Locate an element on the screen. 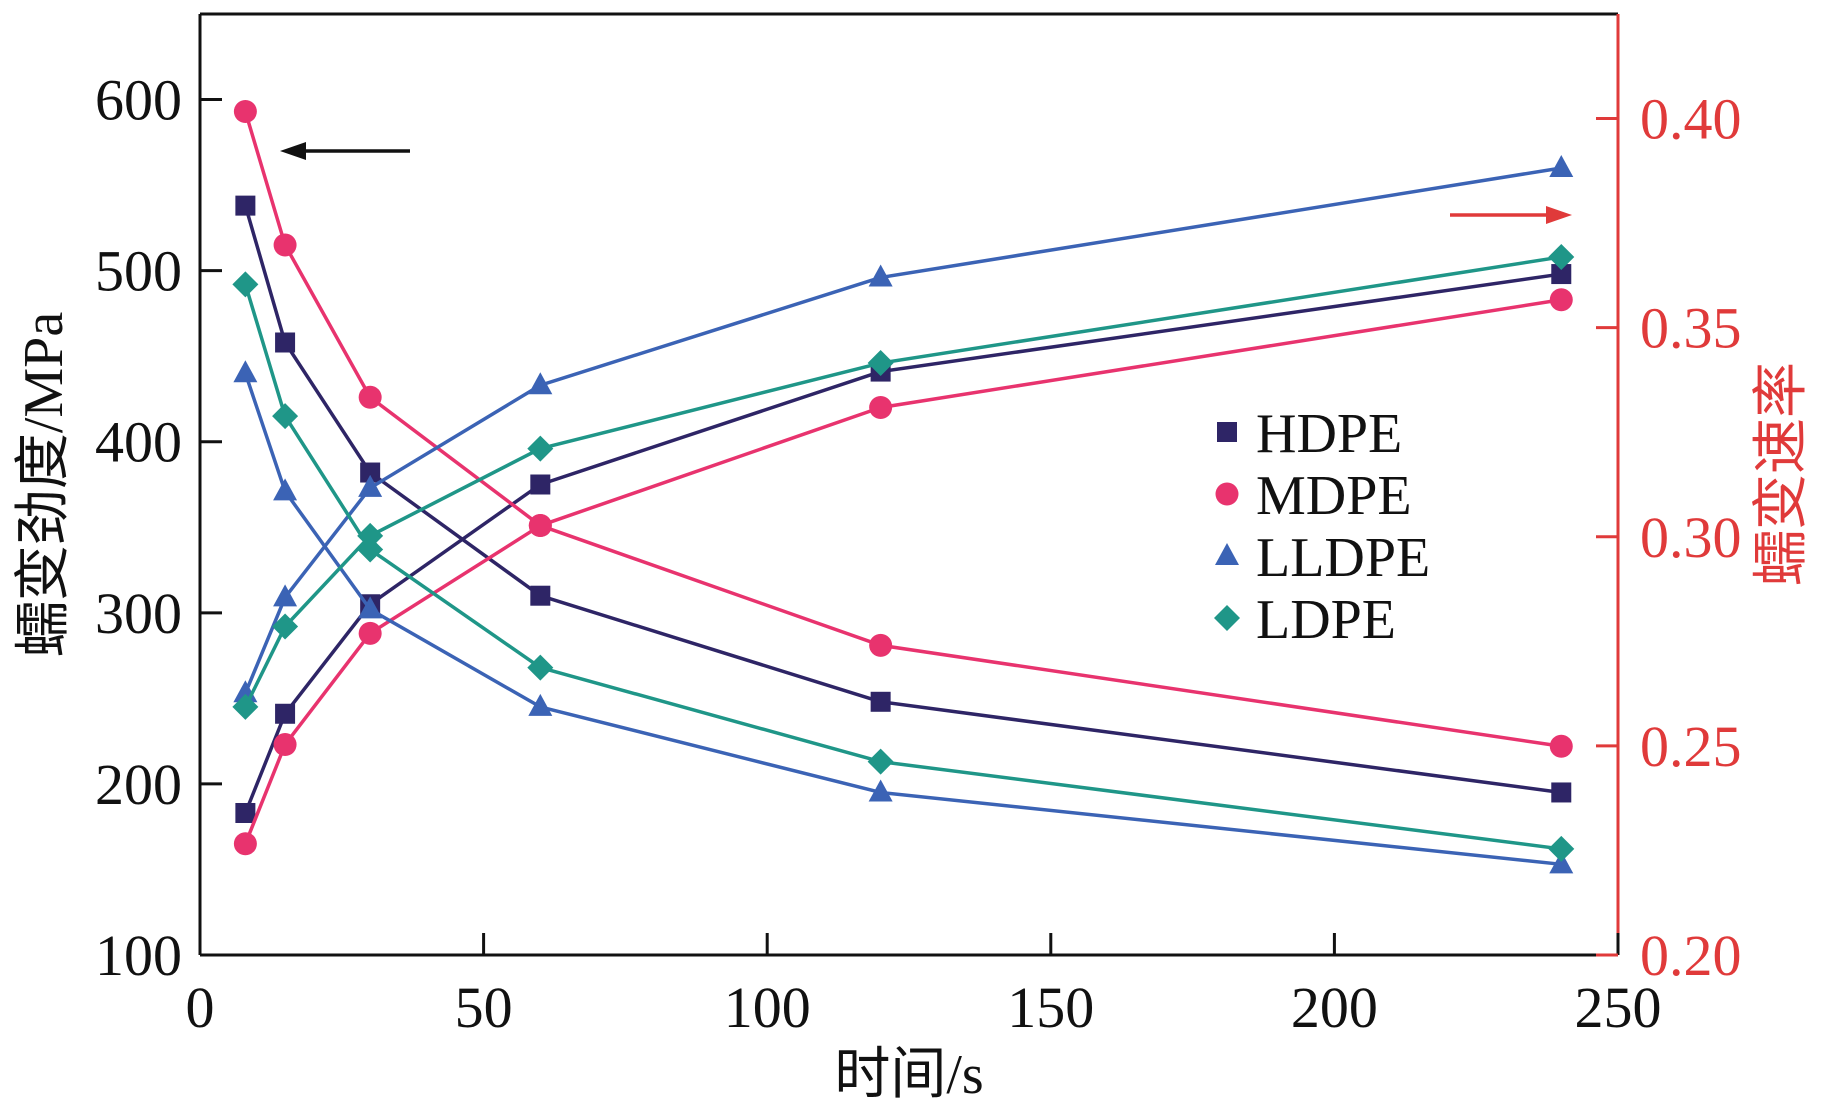  legend-label: HDPE is located at coordinates (1329, 434).